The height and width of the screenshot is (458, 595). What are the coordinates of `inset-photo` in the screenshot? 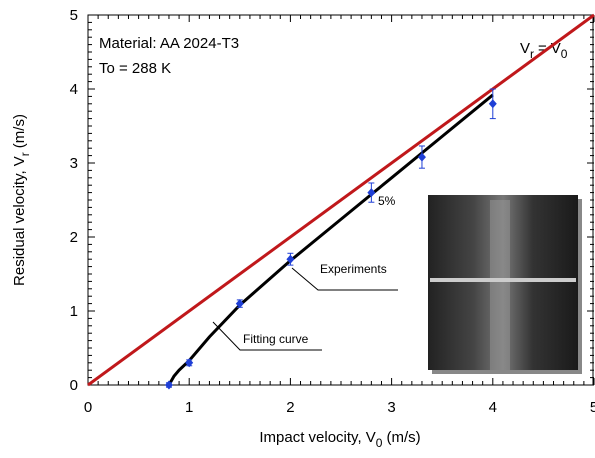 It's located at (505, 284).